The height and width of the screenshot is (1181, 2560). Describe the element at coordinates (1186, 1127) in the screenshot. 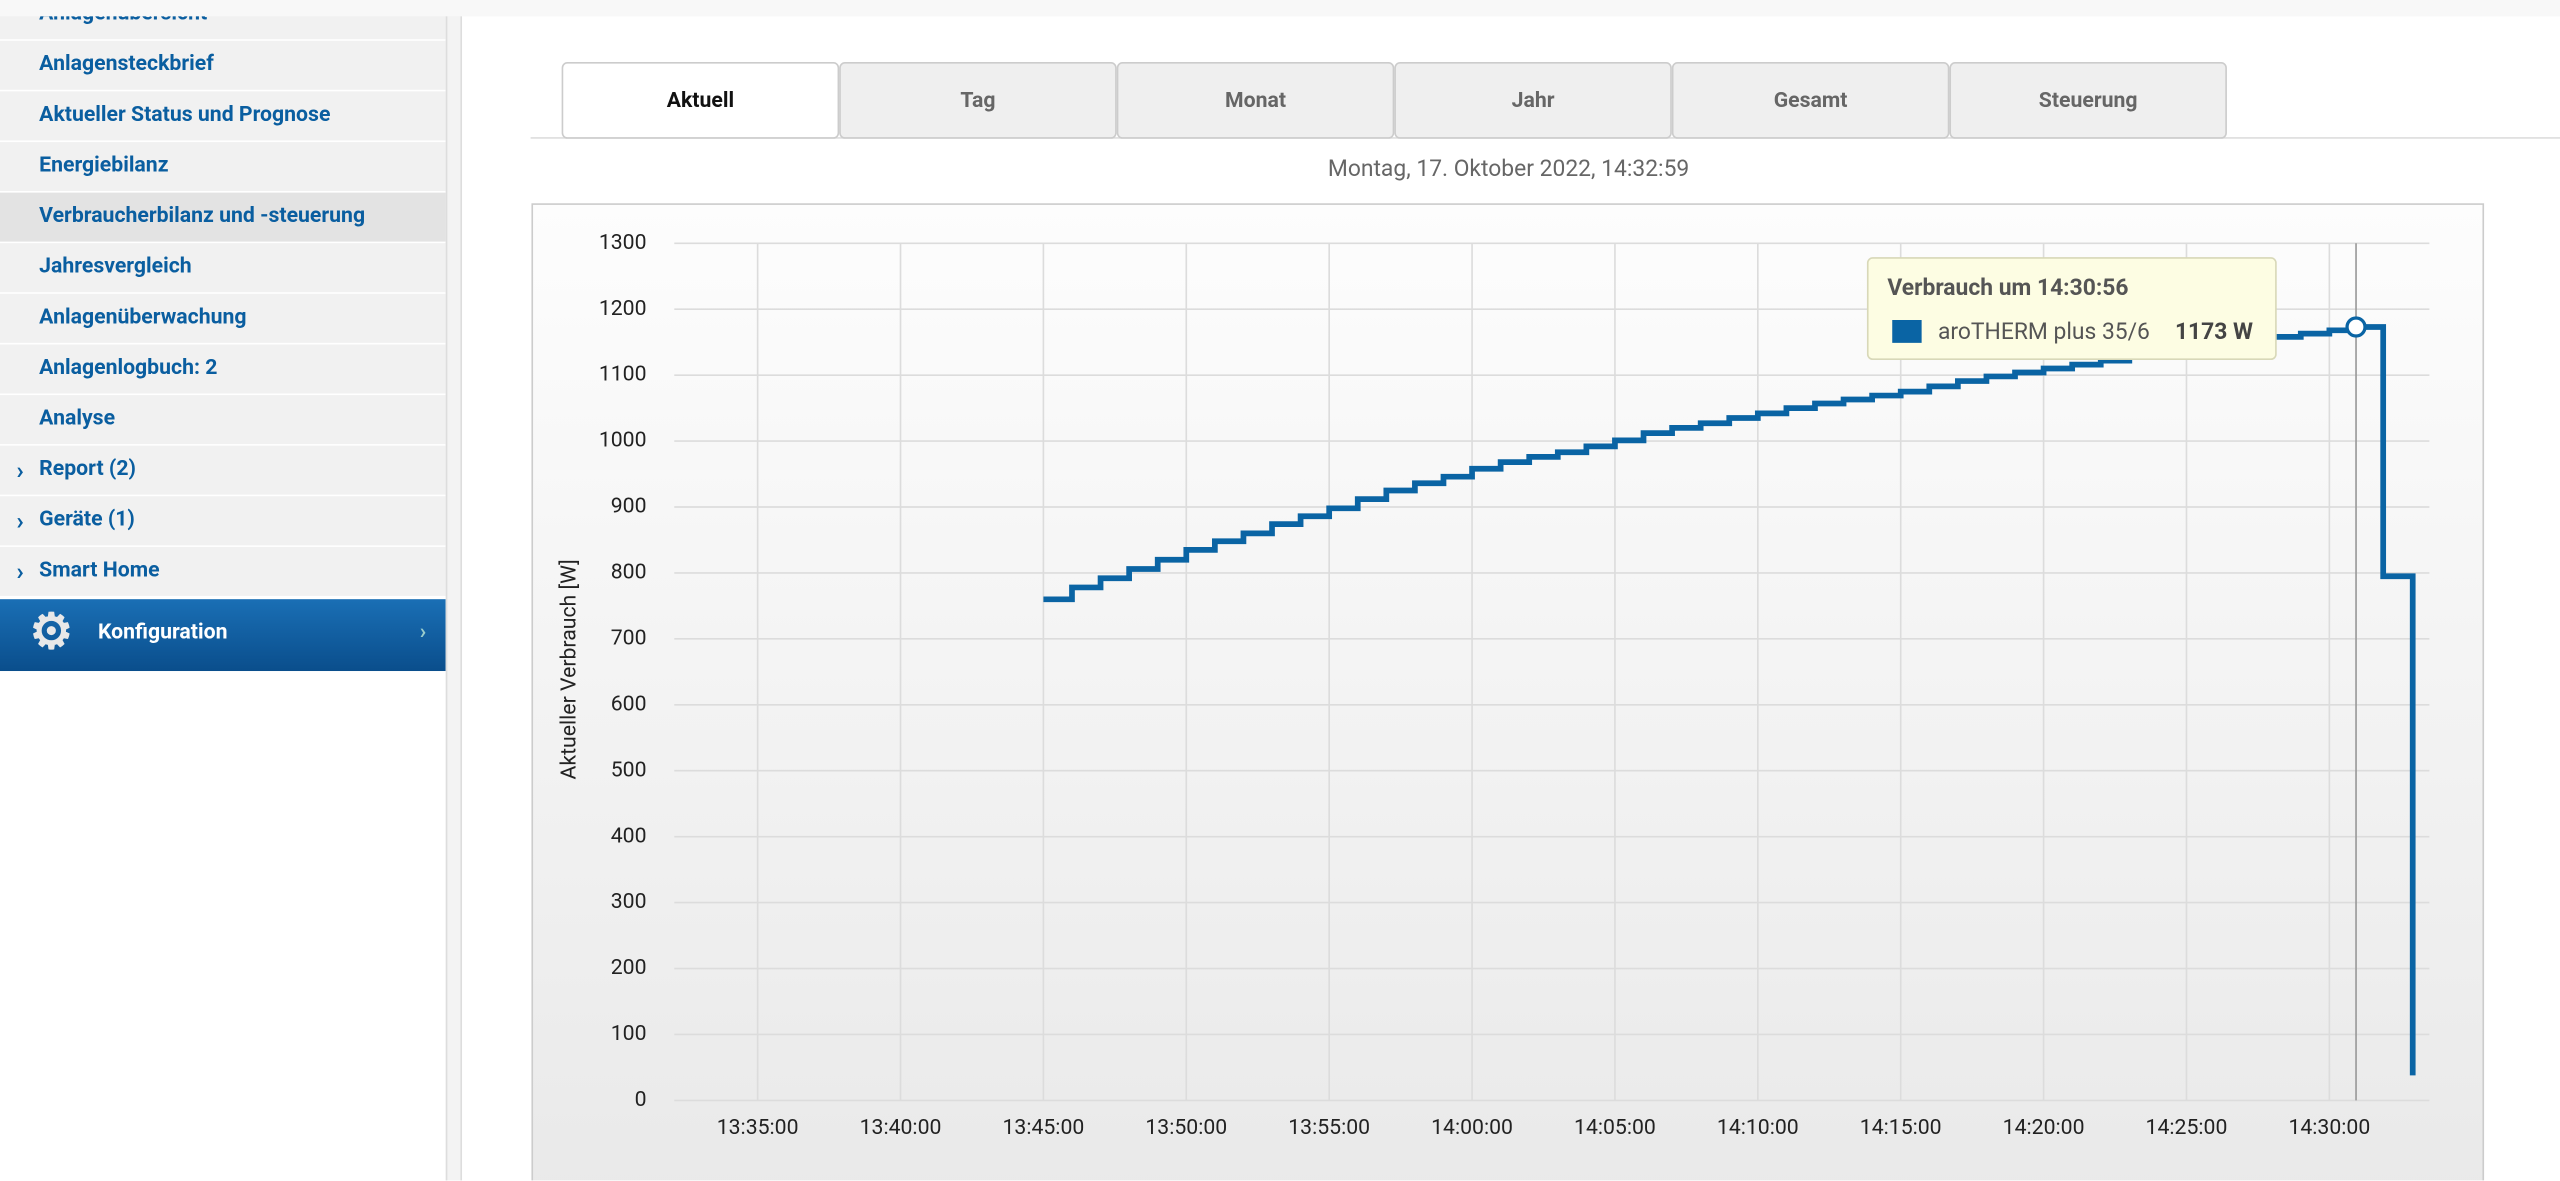

I see `x-tick-label: 13:50:00` at that location.